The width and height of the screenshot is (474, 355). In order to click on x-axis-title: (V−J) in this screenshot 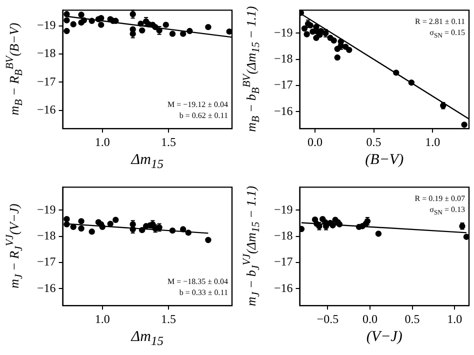, I will do `click(384, 337)`.